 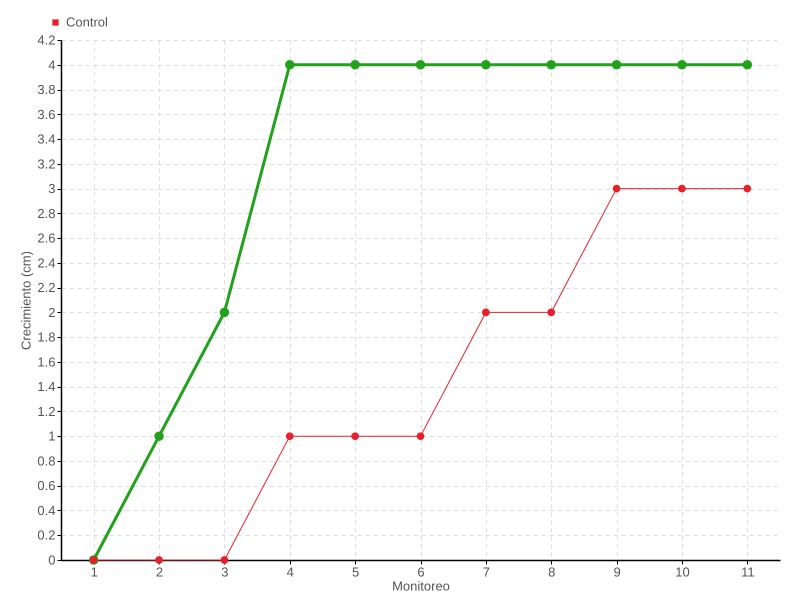 I want to click on y-tick-label: 3.8, so click(x=46, y=90).